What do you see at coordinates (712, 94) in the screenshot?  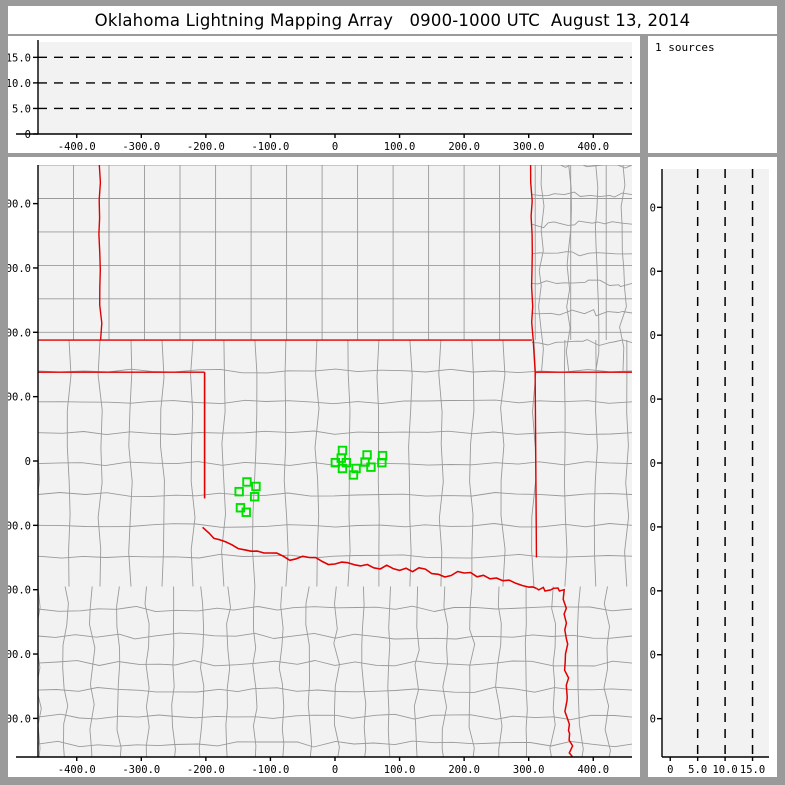 I see `source-count-panel: 1 sources` at bounding box center [712, 94].